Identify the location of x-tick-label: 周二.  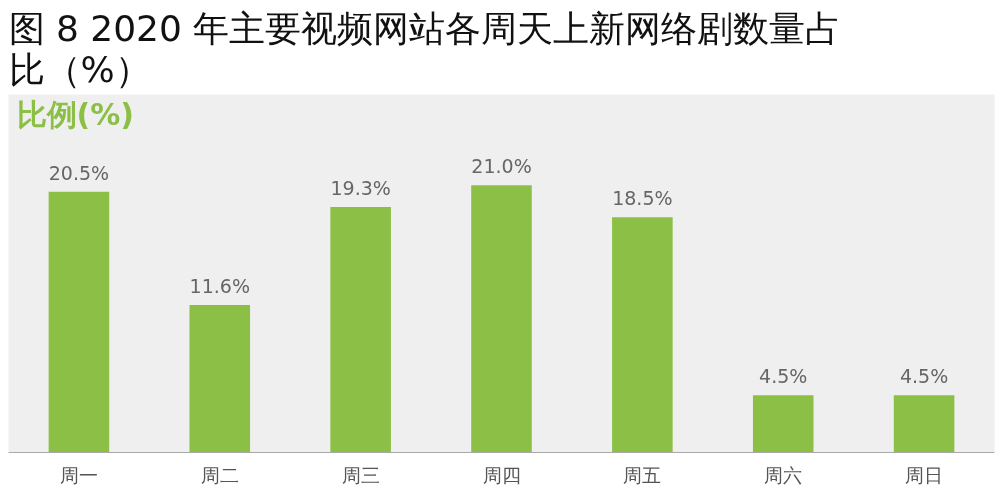
(219, 474).